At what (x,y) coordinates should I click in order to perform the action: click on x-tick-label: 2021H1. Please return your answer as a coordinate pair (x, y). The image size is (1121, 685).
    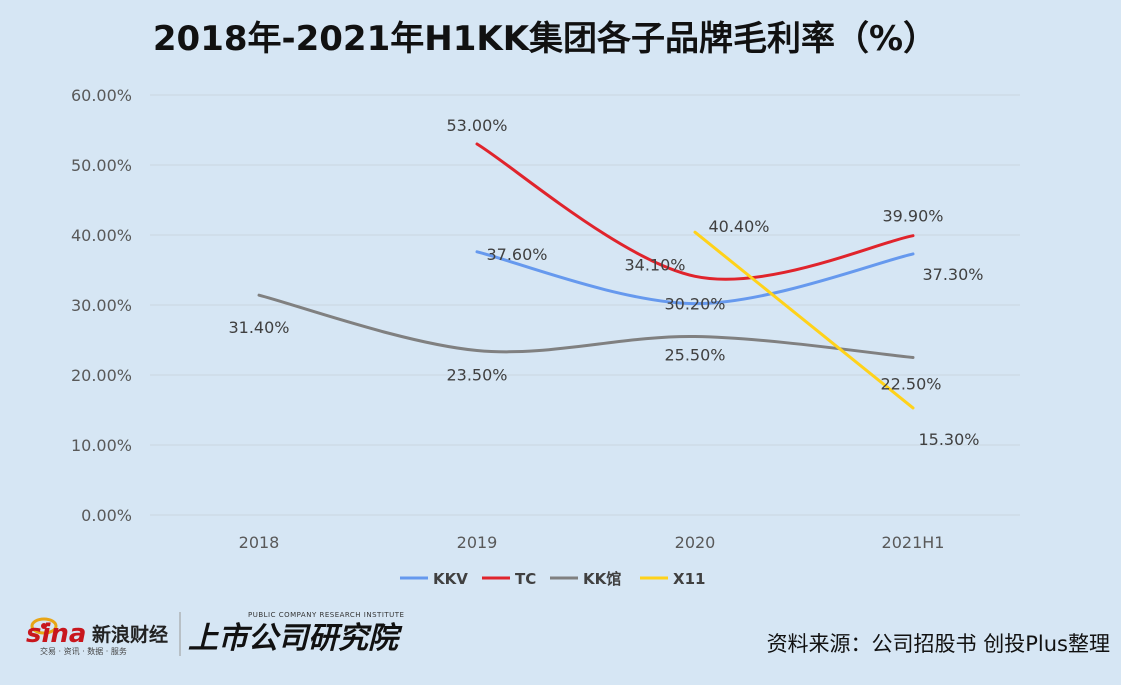
    Looking at the image, I should click on (913, 542).